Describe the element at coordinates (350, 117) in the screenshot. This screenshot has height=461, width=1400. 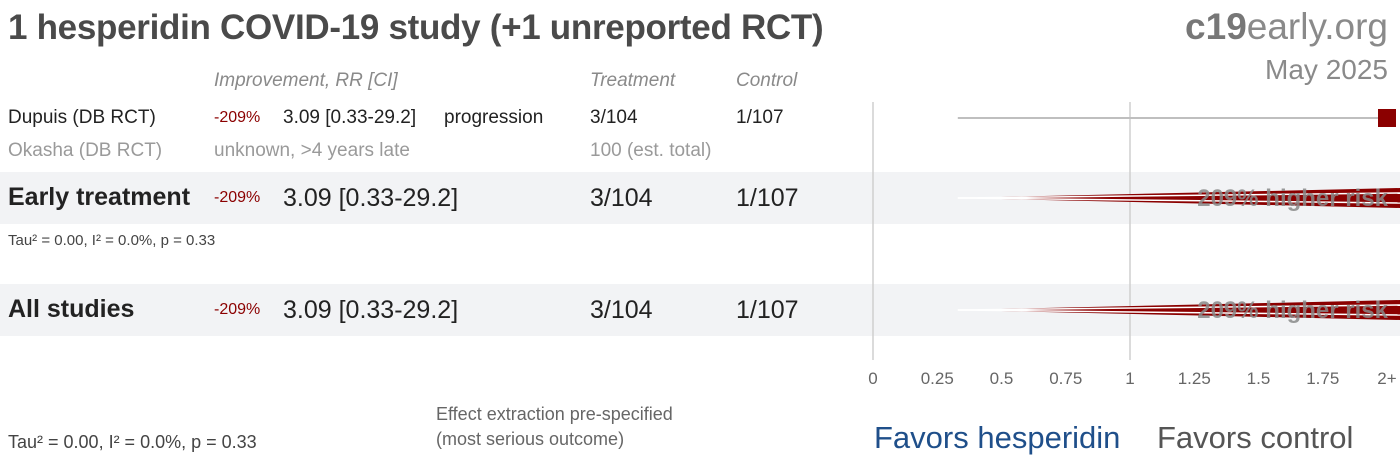
I see `study-rr-dupuis: 3.09 [0.33-29.2]` at that location.